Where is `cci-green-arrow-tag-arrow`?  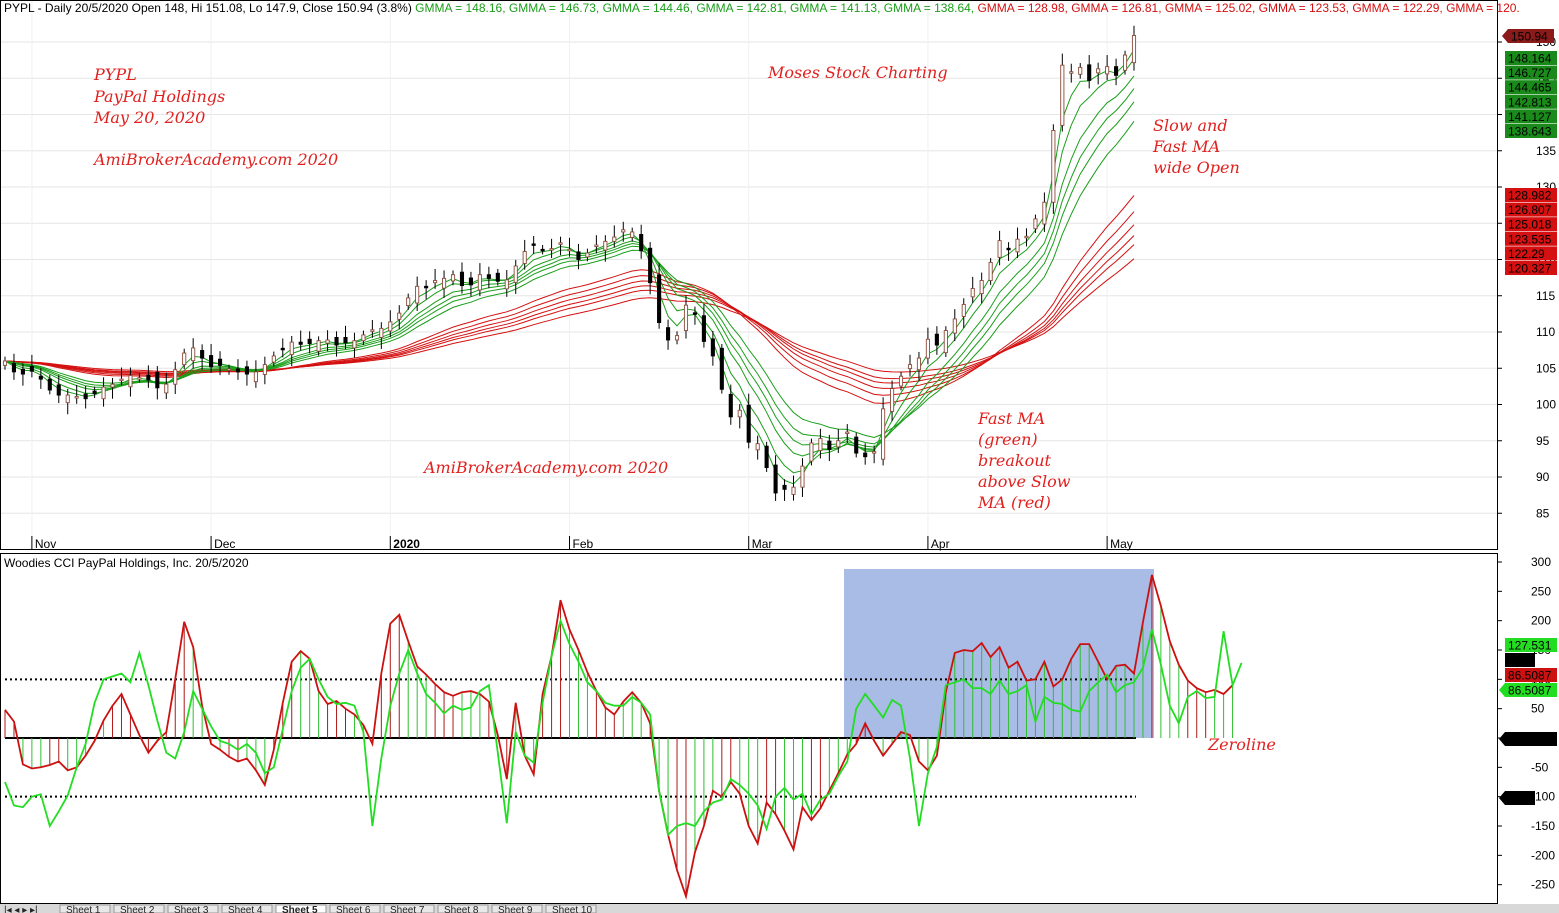 cci-green-arrow-tag-arrow is located at coordinates (1502, 690).